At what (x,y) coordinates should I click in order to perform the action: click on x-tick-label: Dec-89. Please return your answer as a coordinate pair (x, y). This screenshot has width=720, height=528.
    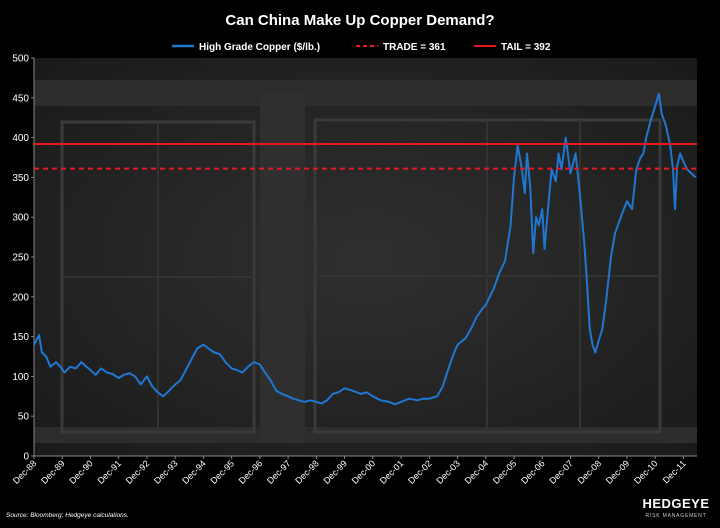
    Looking at the image, I should click on (53, 472).